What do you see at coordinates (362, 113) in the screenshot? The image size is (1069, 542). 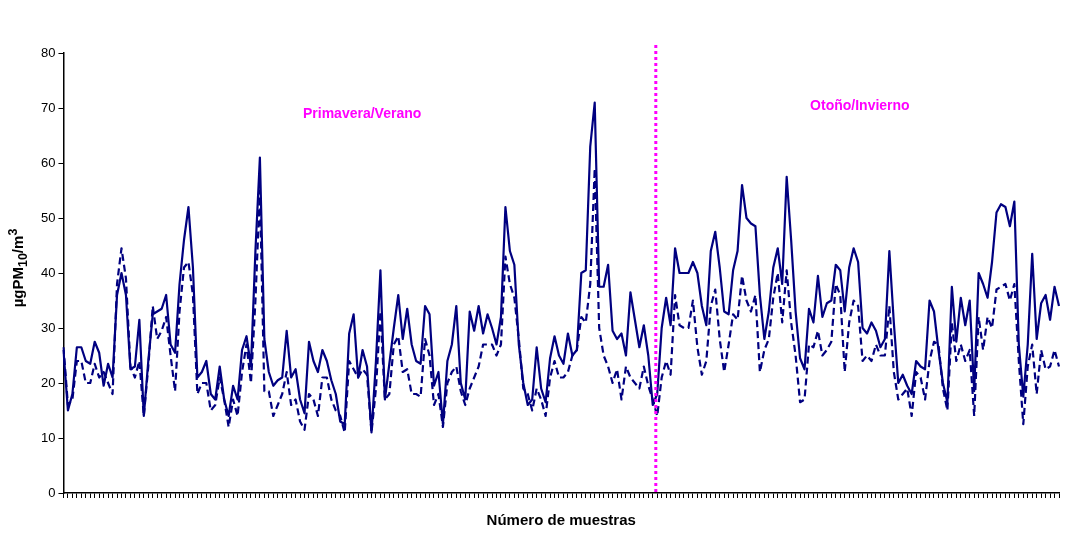 I see `annotation: Primavera/Verano` at bounding box center [362, 113].